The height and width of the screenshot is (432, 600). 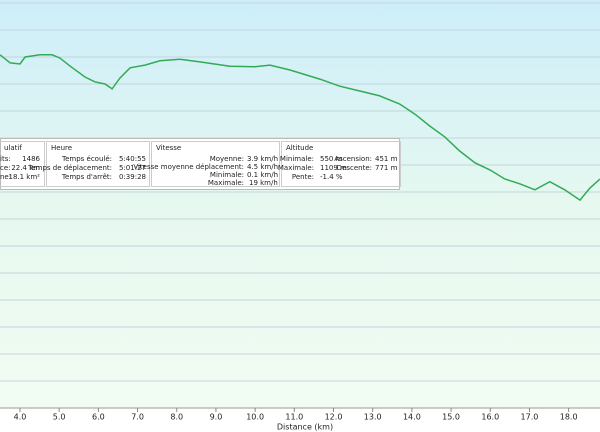 I want to click on label: Pente:, so click(x=302, y=177).